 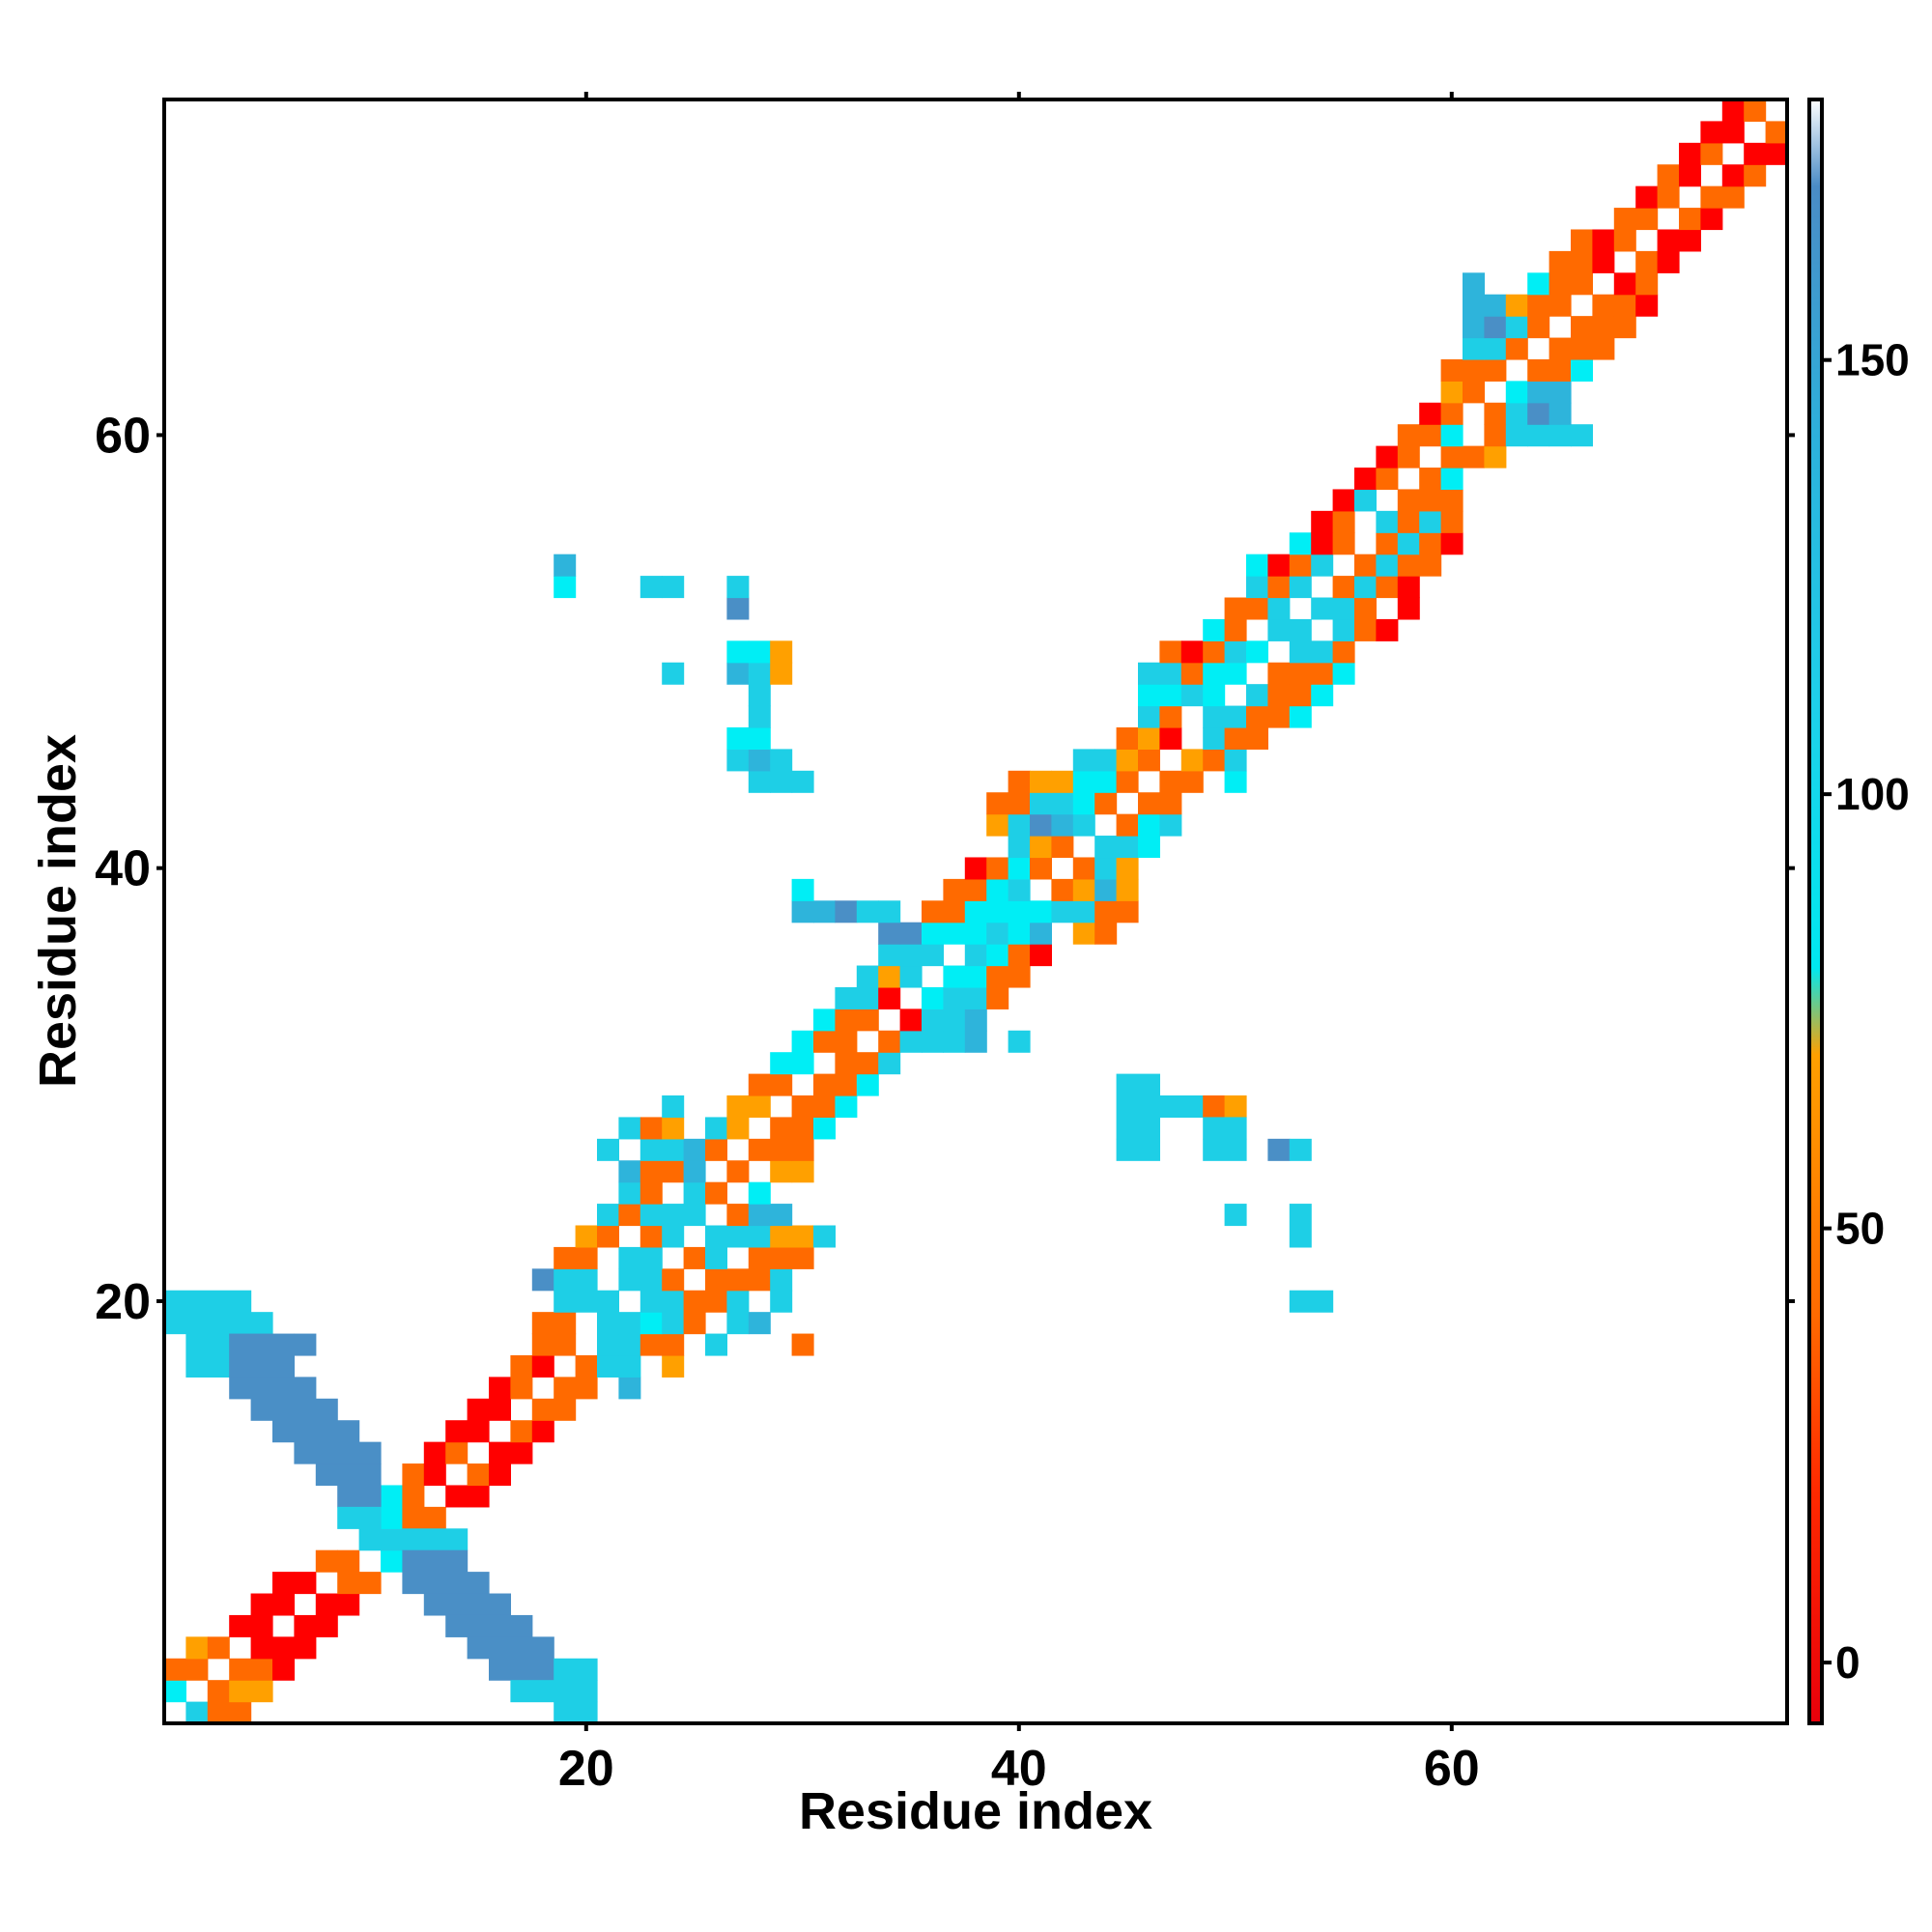 I want to click on colorbar-ticks: 0 50 100 150, so click(x=1866, y=1011).